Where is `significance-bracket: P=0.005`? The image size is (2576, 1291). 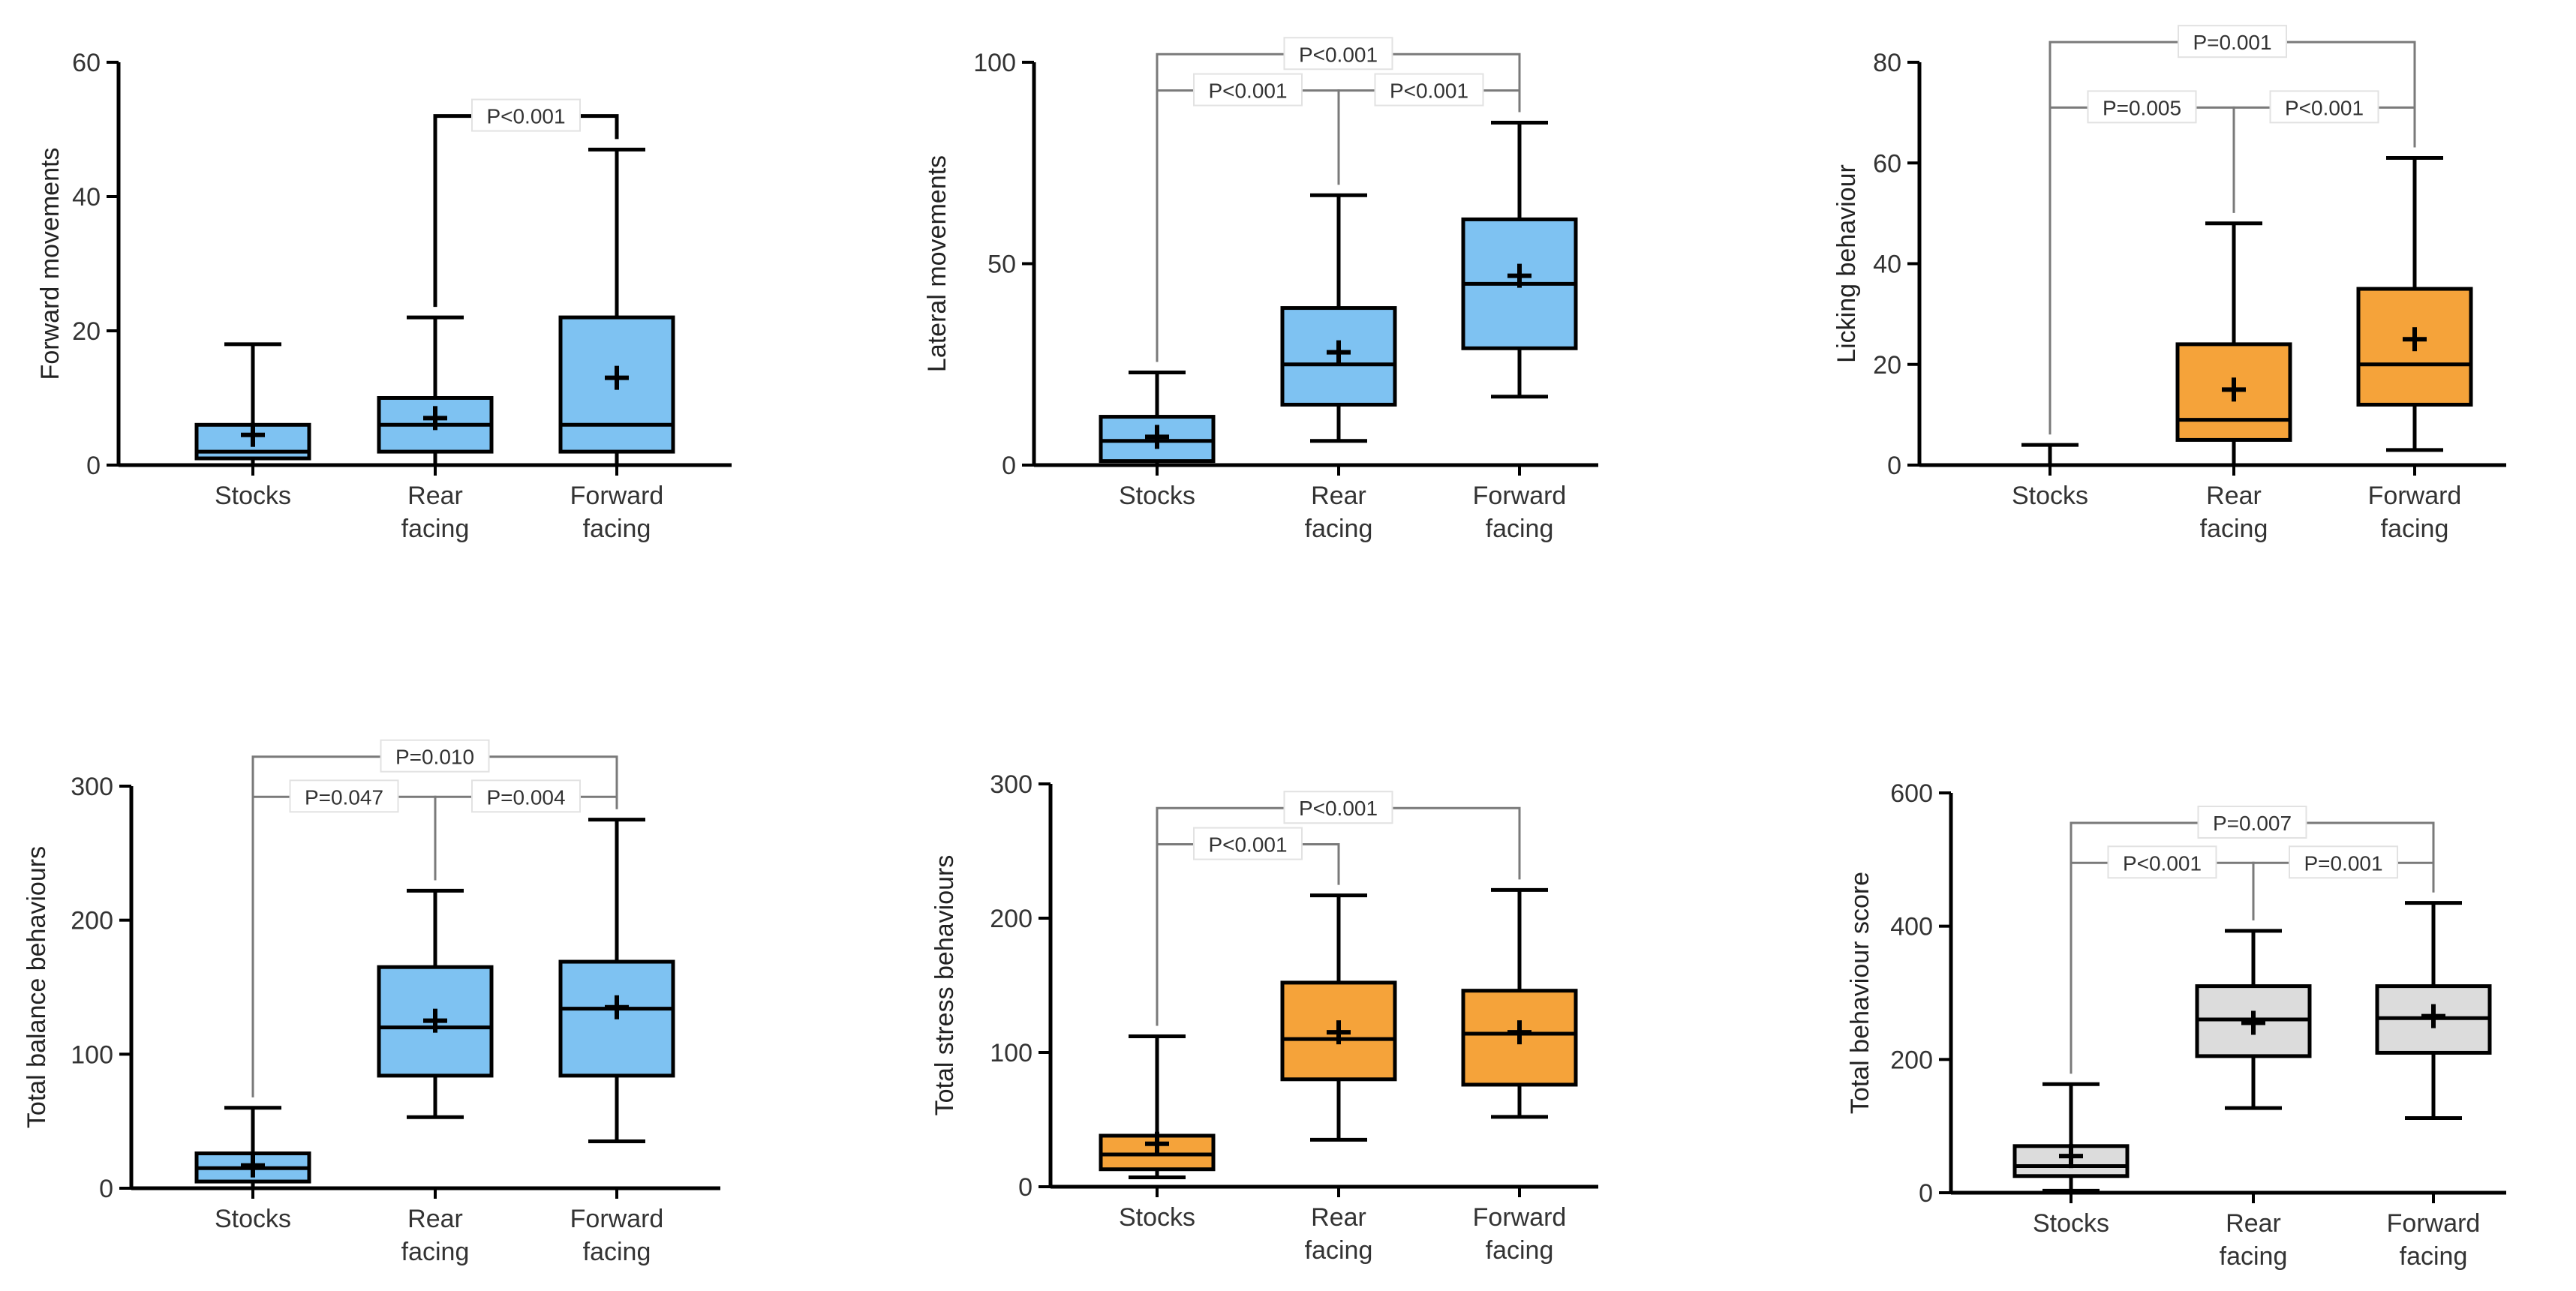 significance-bracket: P=0.005 is located at coordinates (2141, 262).